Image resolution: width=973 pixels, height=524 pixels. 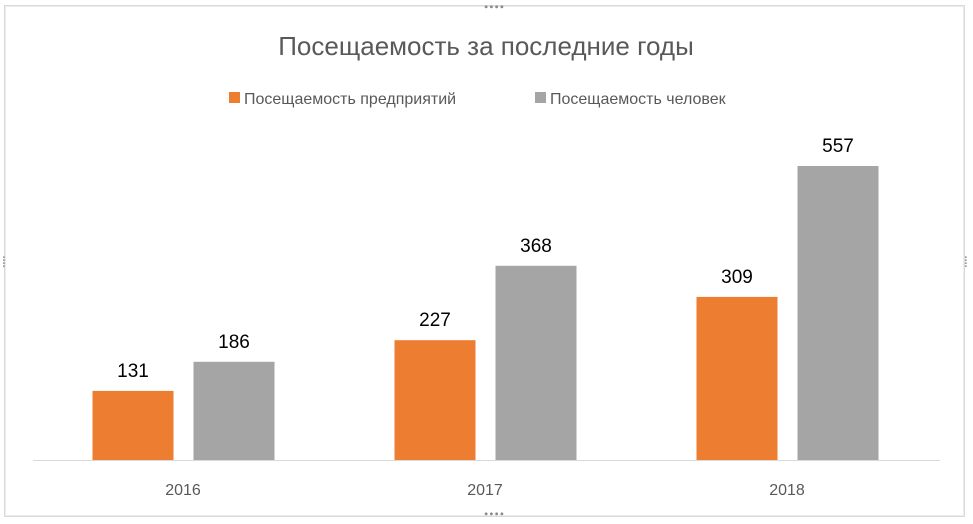 I want to click on x-tick-label-2018: 2018, so click(x=787, y=490).